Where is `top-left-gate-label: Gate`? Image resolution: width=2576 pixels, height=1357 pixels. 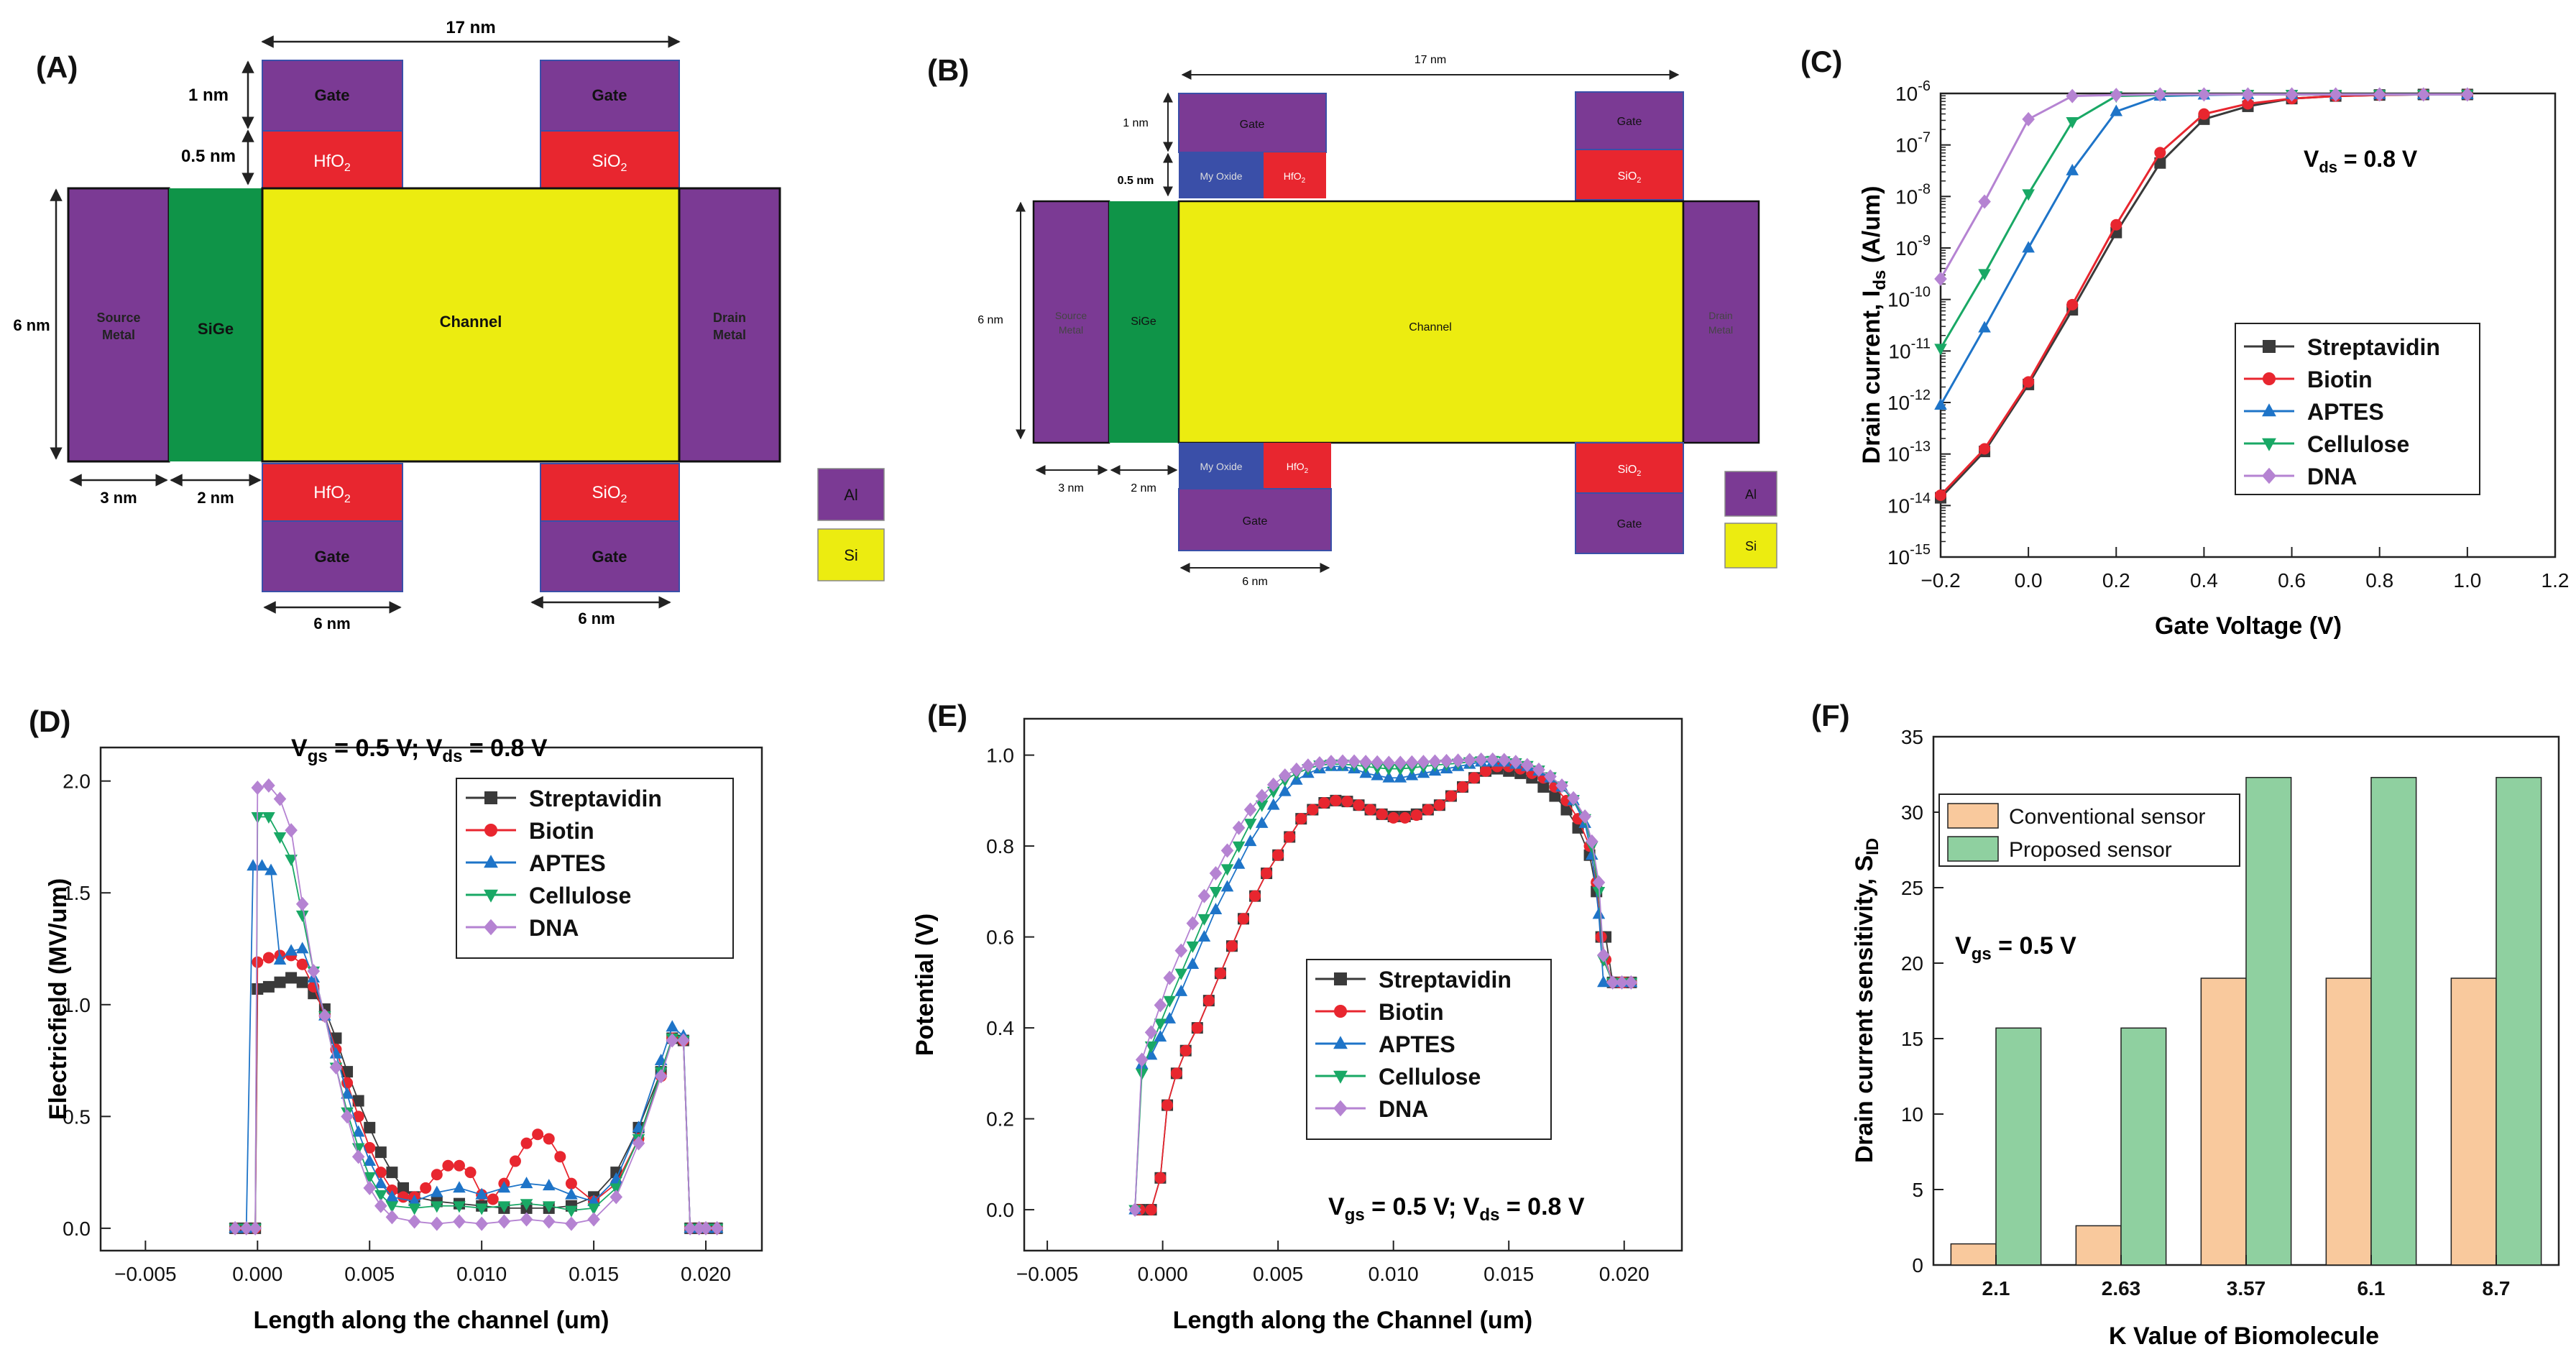
top-left-gate-label: Gate is located at coordinates (1252, 125).